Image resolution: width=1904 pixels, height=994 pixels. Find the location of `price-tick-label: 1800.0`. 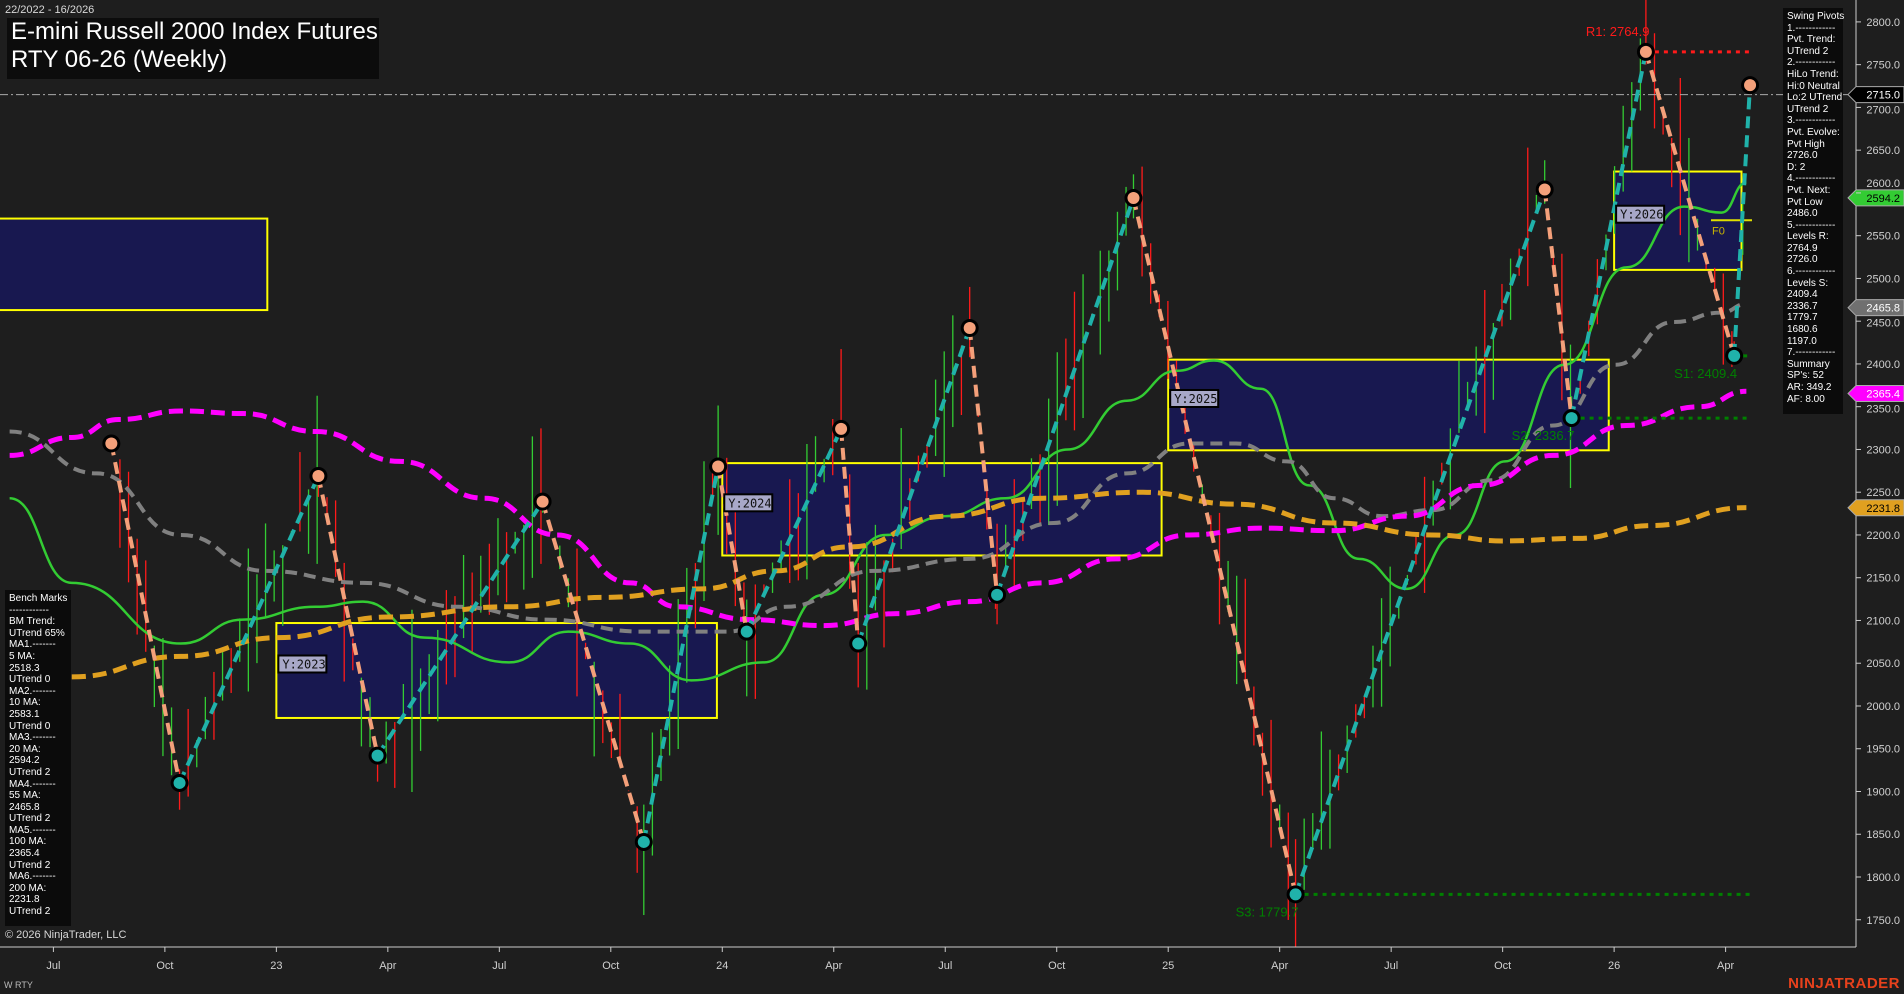

price-tick-label: 1800.0 is located at coordinates (1883, 878).